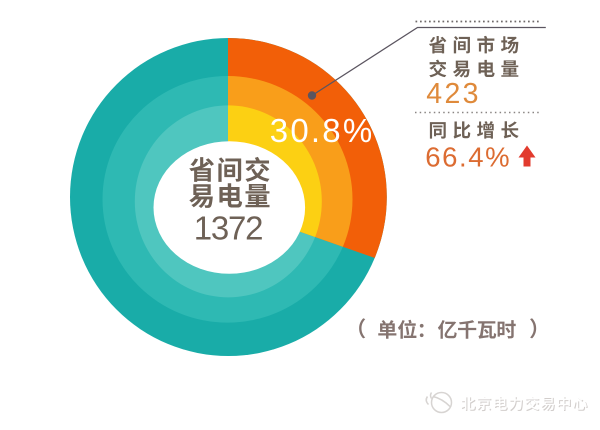  What do you see at coordinates (468, 156) in the screenshot?
I see `svg-text: 66.4%` at bounding box center [468, 156].